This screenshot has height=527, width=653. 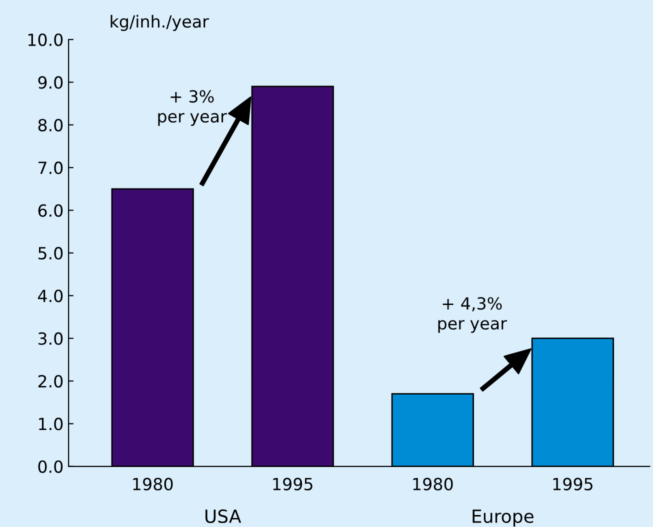 I want to click on y-tick-label: 7.0, so click(x=50, y=168).